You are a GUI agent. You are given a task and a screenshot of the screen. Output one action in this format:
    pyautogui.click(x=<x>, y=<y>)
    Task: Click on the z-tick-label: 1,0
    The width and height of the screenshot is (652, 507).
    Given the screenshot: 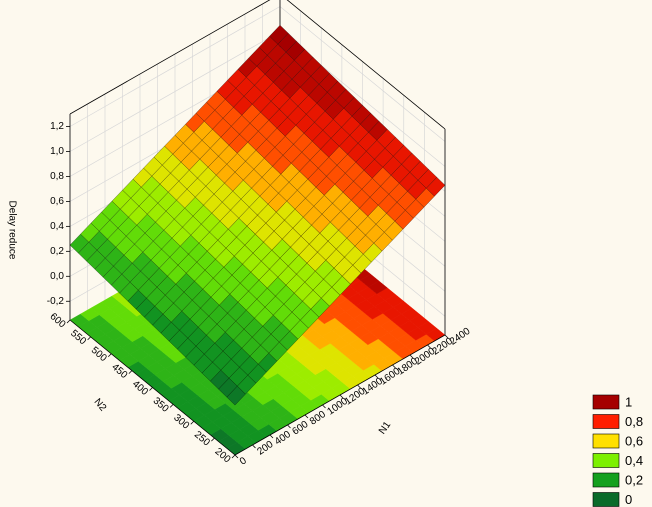 What is the action you would take?
    pyautogui.click(x=57, y=151)
    